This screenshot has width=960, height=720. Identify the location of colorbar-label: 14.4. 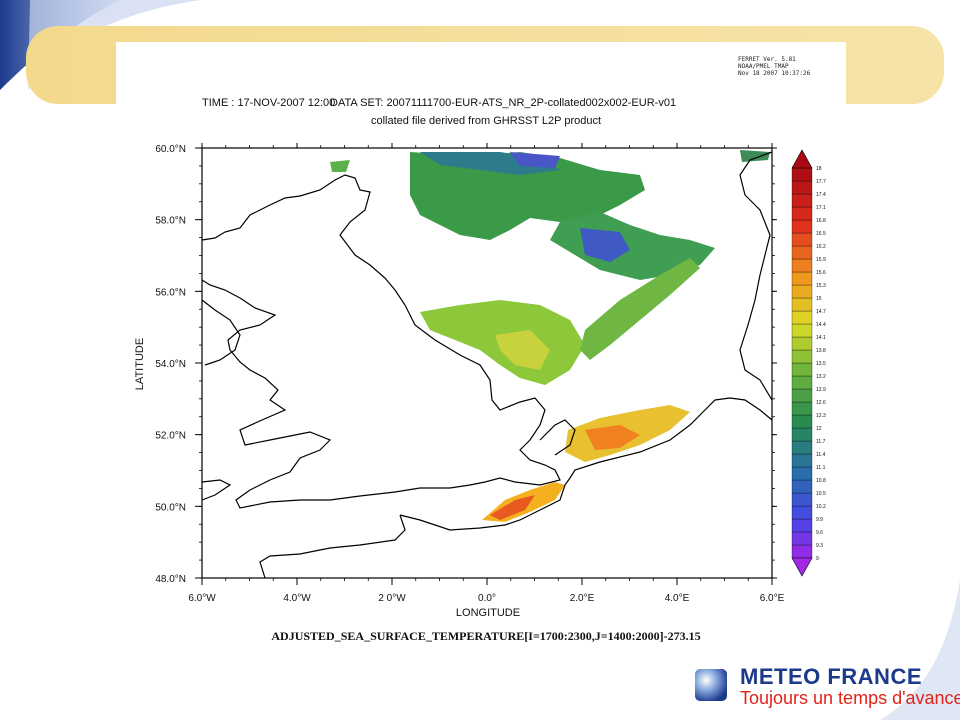
(821, 325).